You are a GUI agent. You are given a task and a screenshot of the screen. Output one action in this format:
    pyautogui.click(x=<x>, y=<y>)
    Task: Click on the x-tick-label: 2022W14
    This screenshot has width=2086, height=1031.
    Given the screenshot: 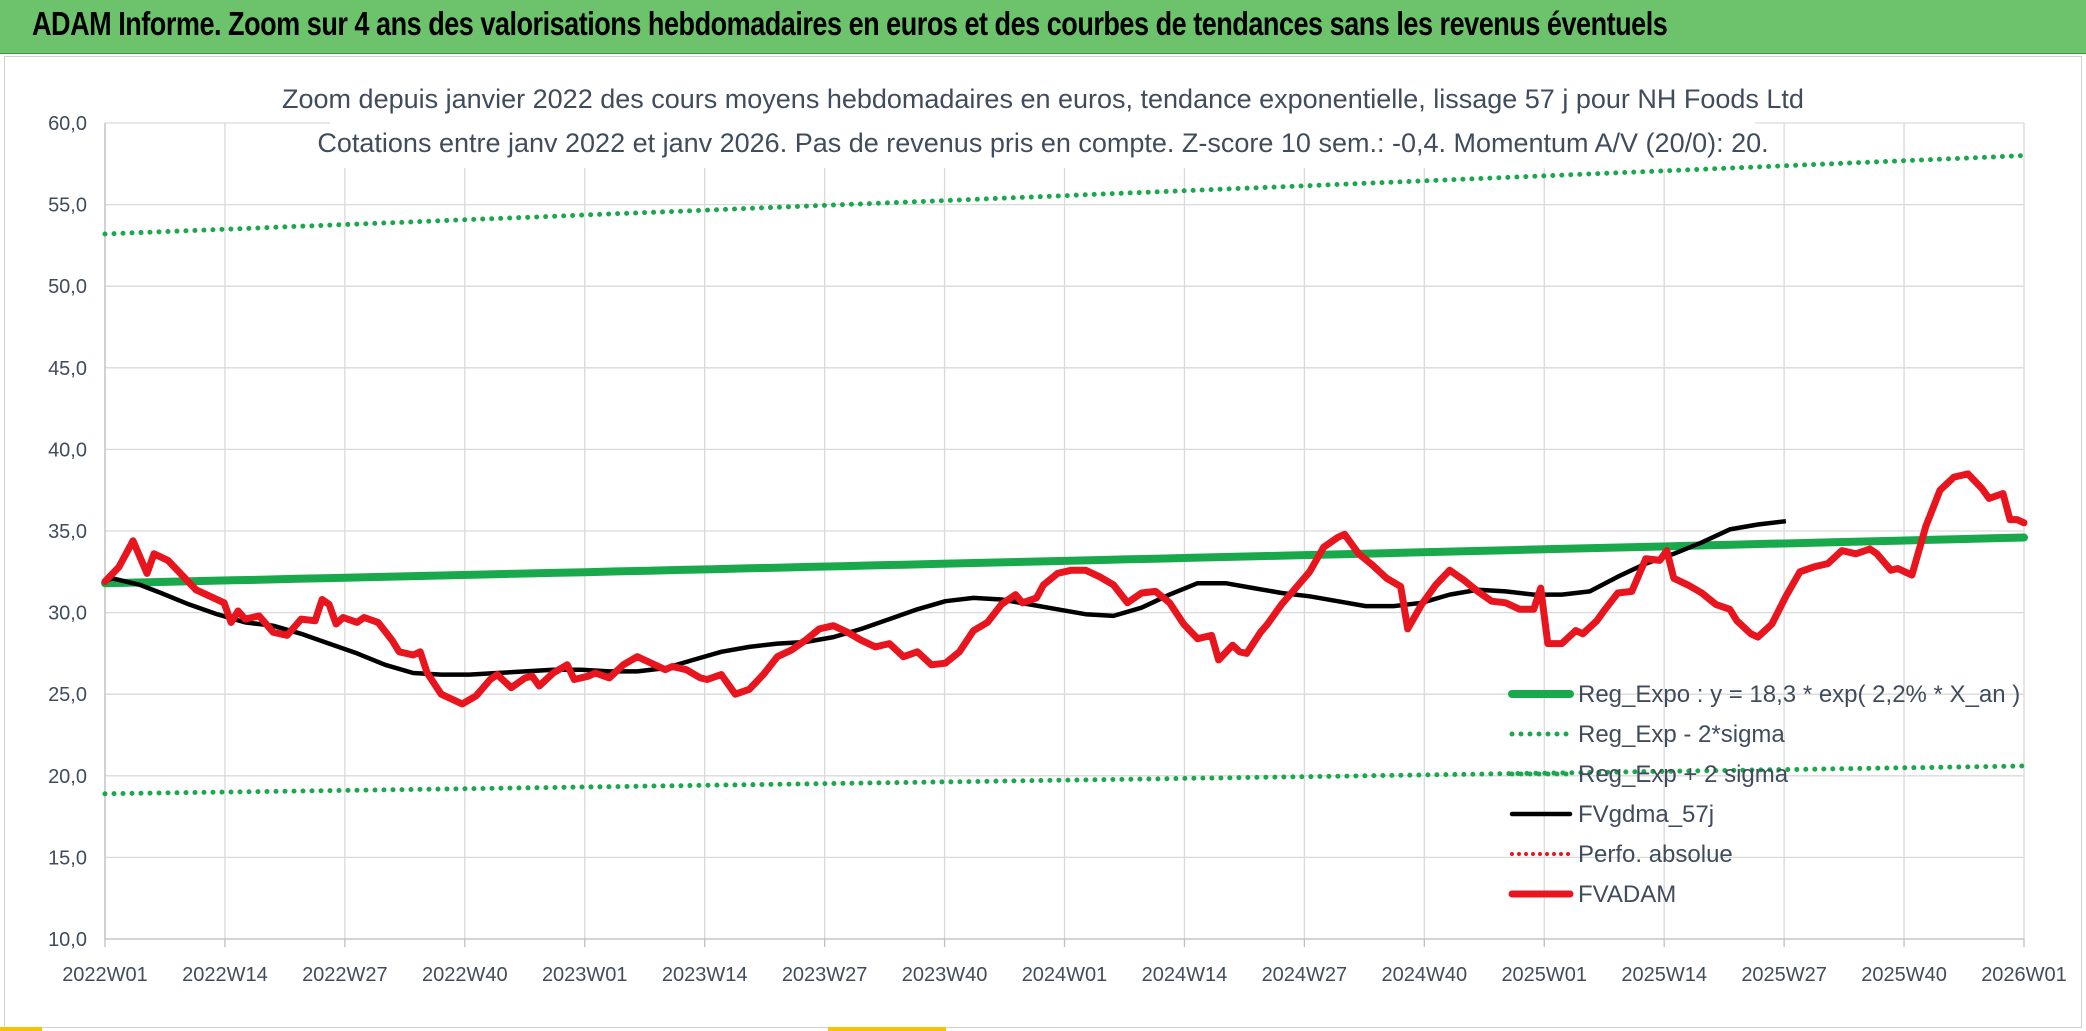 What is the action you would take?
    pyautogui.click(x=225, y=975)
    